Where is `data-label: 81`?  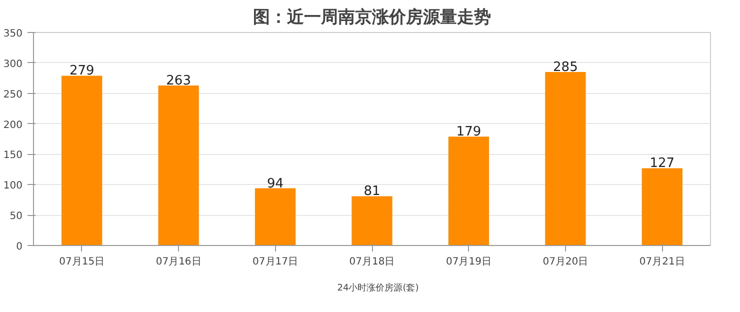 data-label: 81 is located at coordinates (372, 192).